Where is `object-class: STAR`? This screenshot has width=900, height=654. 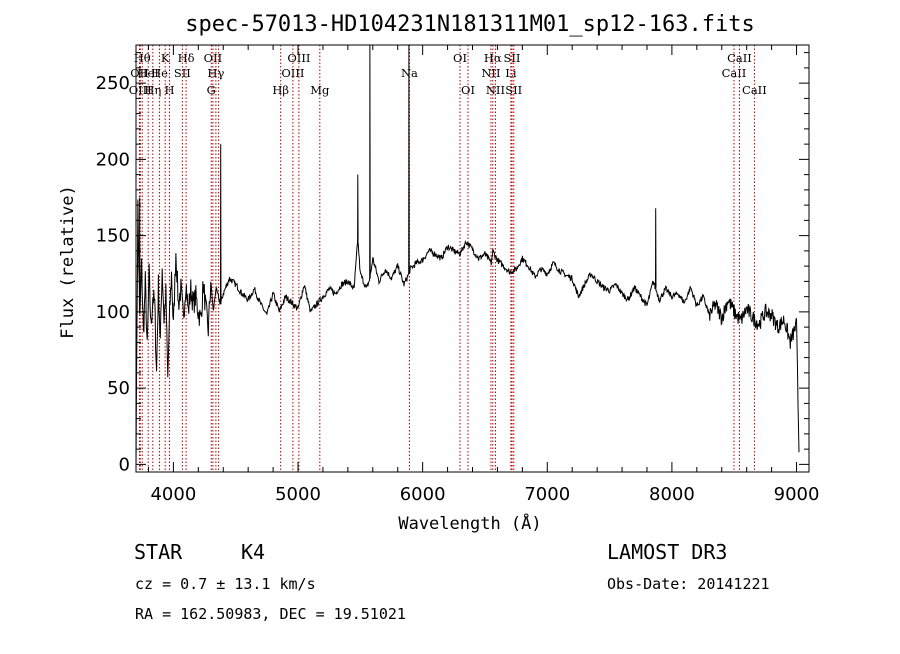
object-class: STAR is located at coordinates (158, 552).